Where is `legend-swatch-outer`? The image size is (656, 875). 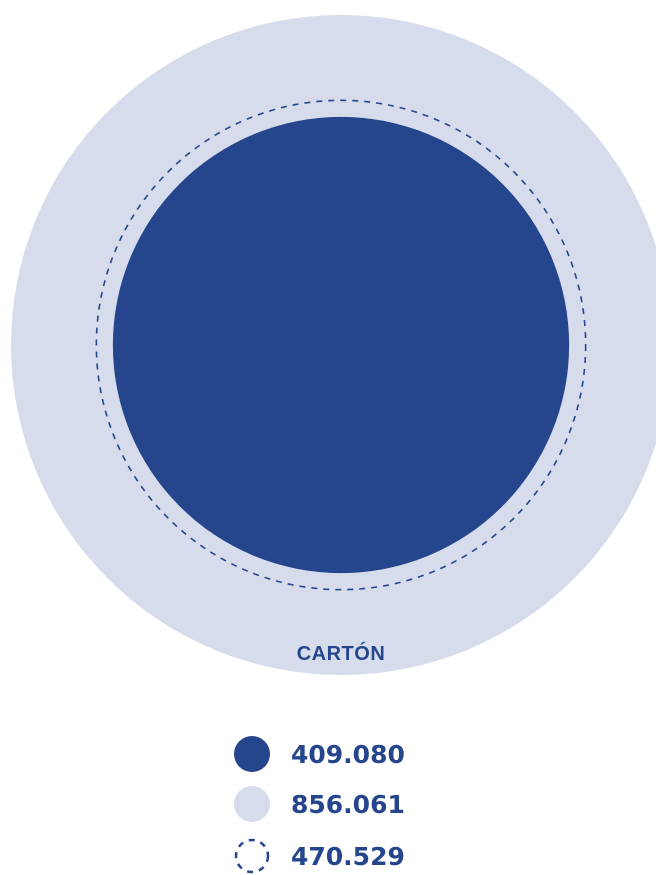
legend-swatch-outer is located at coordinates (252, 804).